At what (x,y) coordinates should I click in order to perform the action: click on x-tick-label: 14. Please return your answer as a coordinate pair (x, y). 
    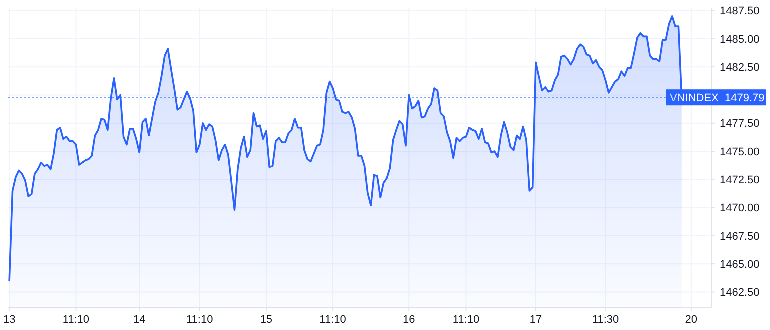
    Looking at the image, I should click on (139, 320).